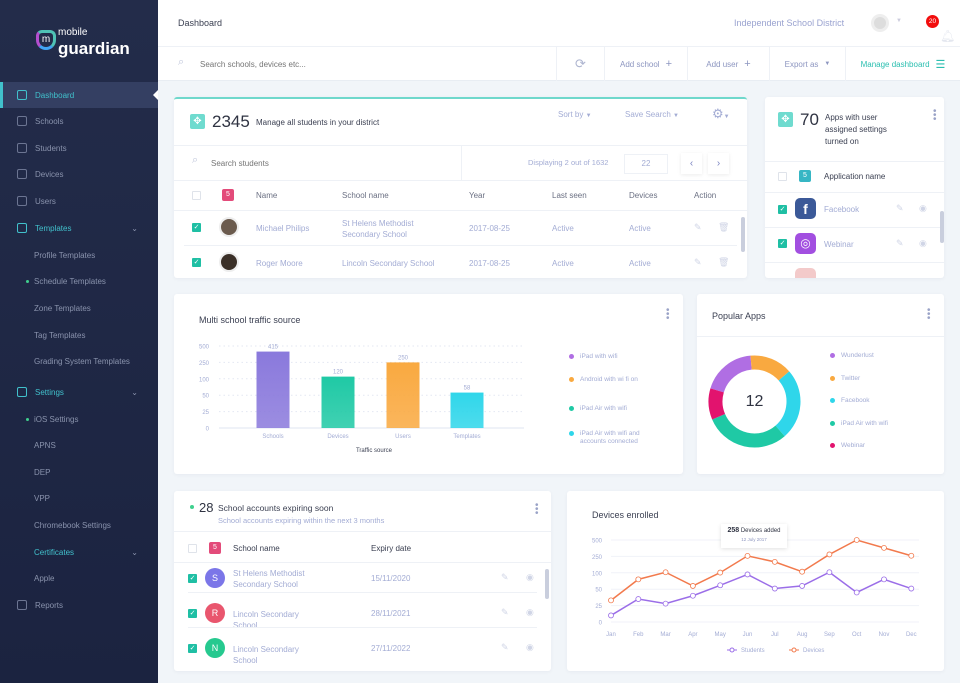  What do you see at coordinates (477, 195) in the screenshot?
I see `col-year: Year` at bounding box center [477, 195].